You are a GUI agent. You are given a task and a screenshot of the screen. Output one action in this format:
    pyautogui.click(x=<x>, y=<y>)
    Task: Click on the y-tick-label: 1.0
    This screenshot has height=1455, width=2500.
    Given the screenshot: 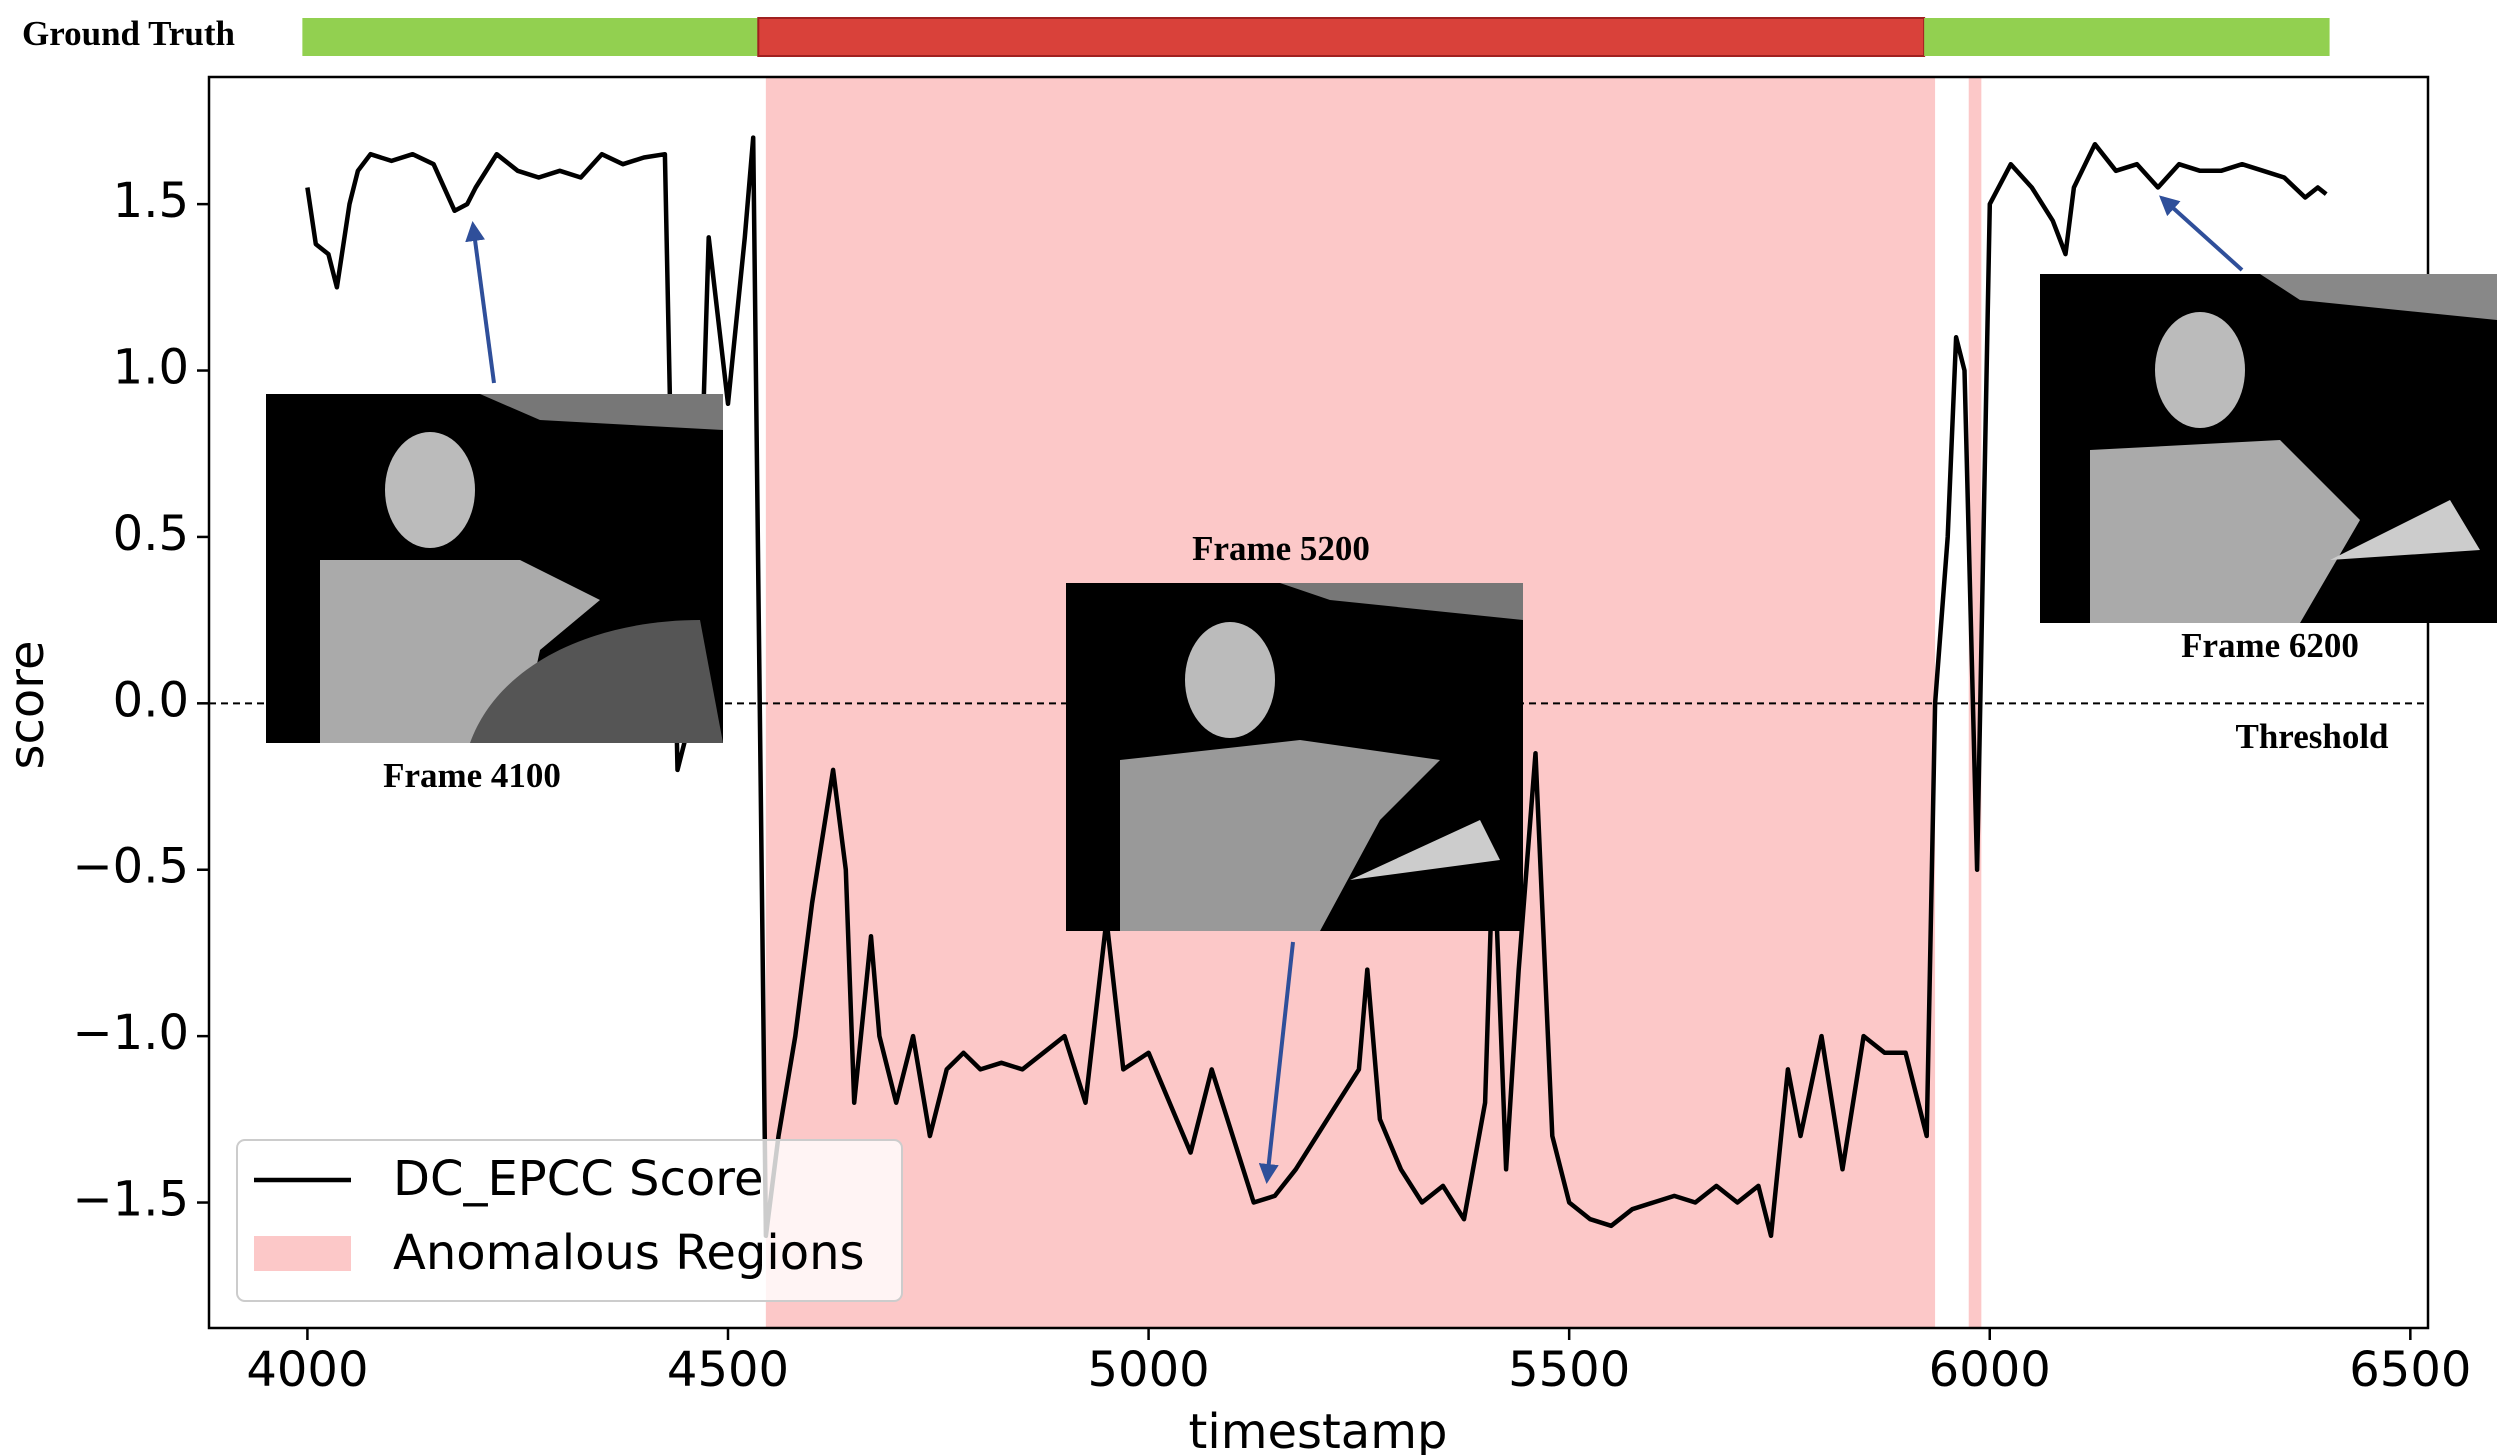 What is the action you would take?
    pyautogui.click(x=151, y=368)
    